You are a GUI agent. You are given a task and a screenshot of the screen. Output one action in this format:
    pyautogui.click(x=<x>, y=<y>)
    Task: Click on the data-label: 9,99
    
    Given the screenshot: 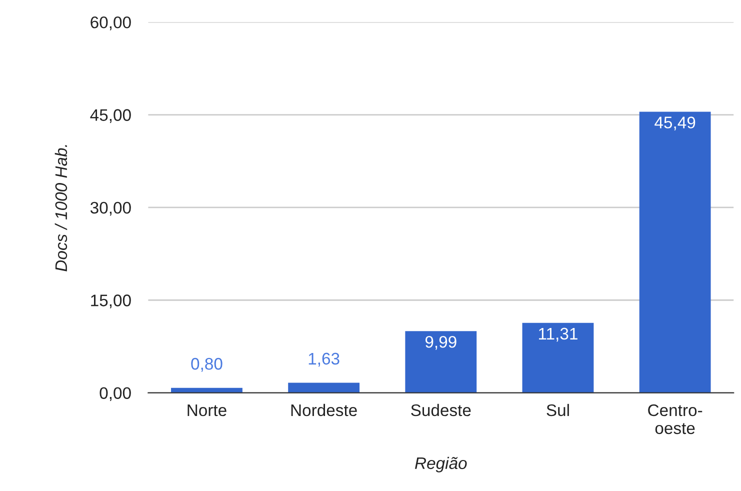 What is the action you would take?
    pyautogui.click(x=440, y=343)
    